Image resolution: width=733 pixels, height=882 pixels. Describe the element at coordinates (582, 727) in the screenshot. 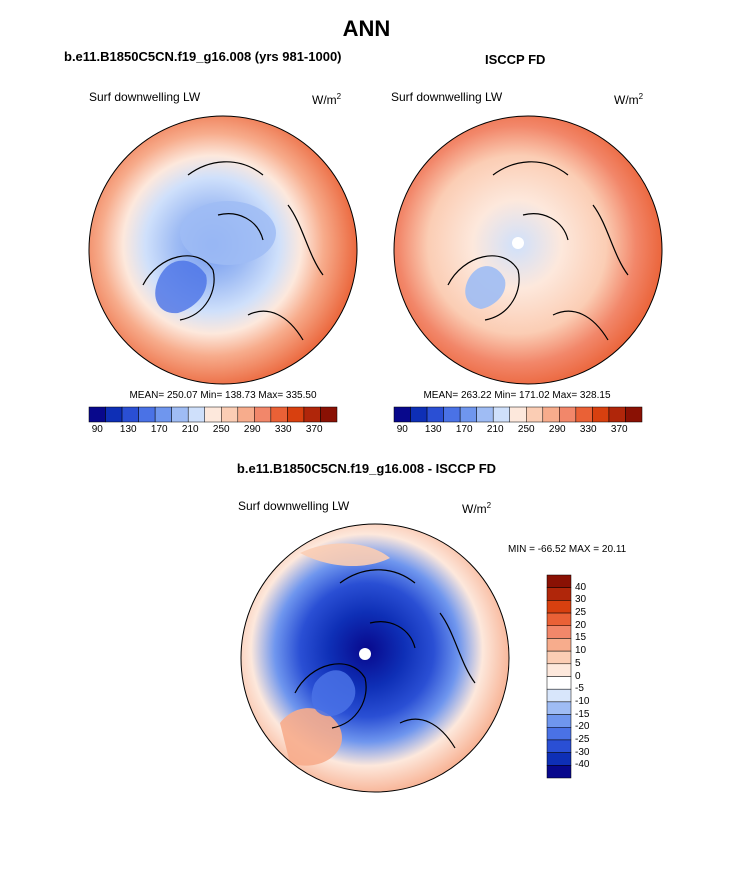

I see `colorbar-tick-label: -20` at that location.